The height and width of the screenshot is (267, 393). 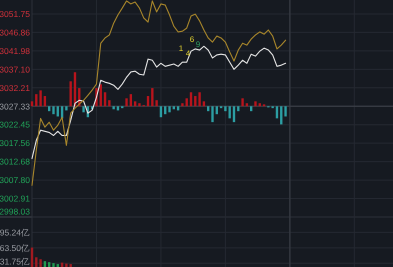 I want to click on y-tick-label: 3017.56, so click(x=15, y=143).